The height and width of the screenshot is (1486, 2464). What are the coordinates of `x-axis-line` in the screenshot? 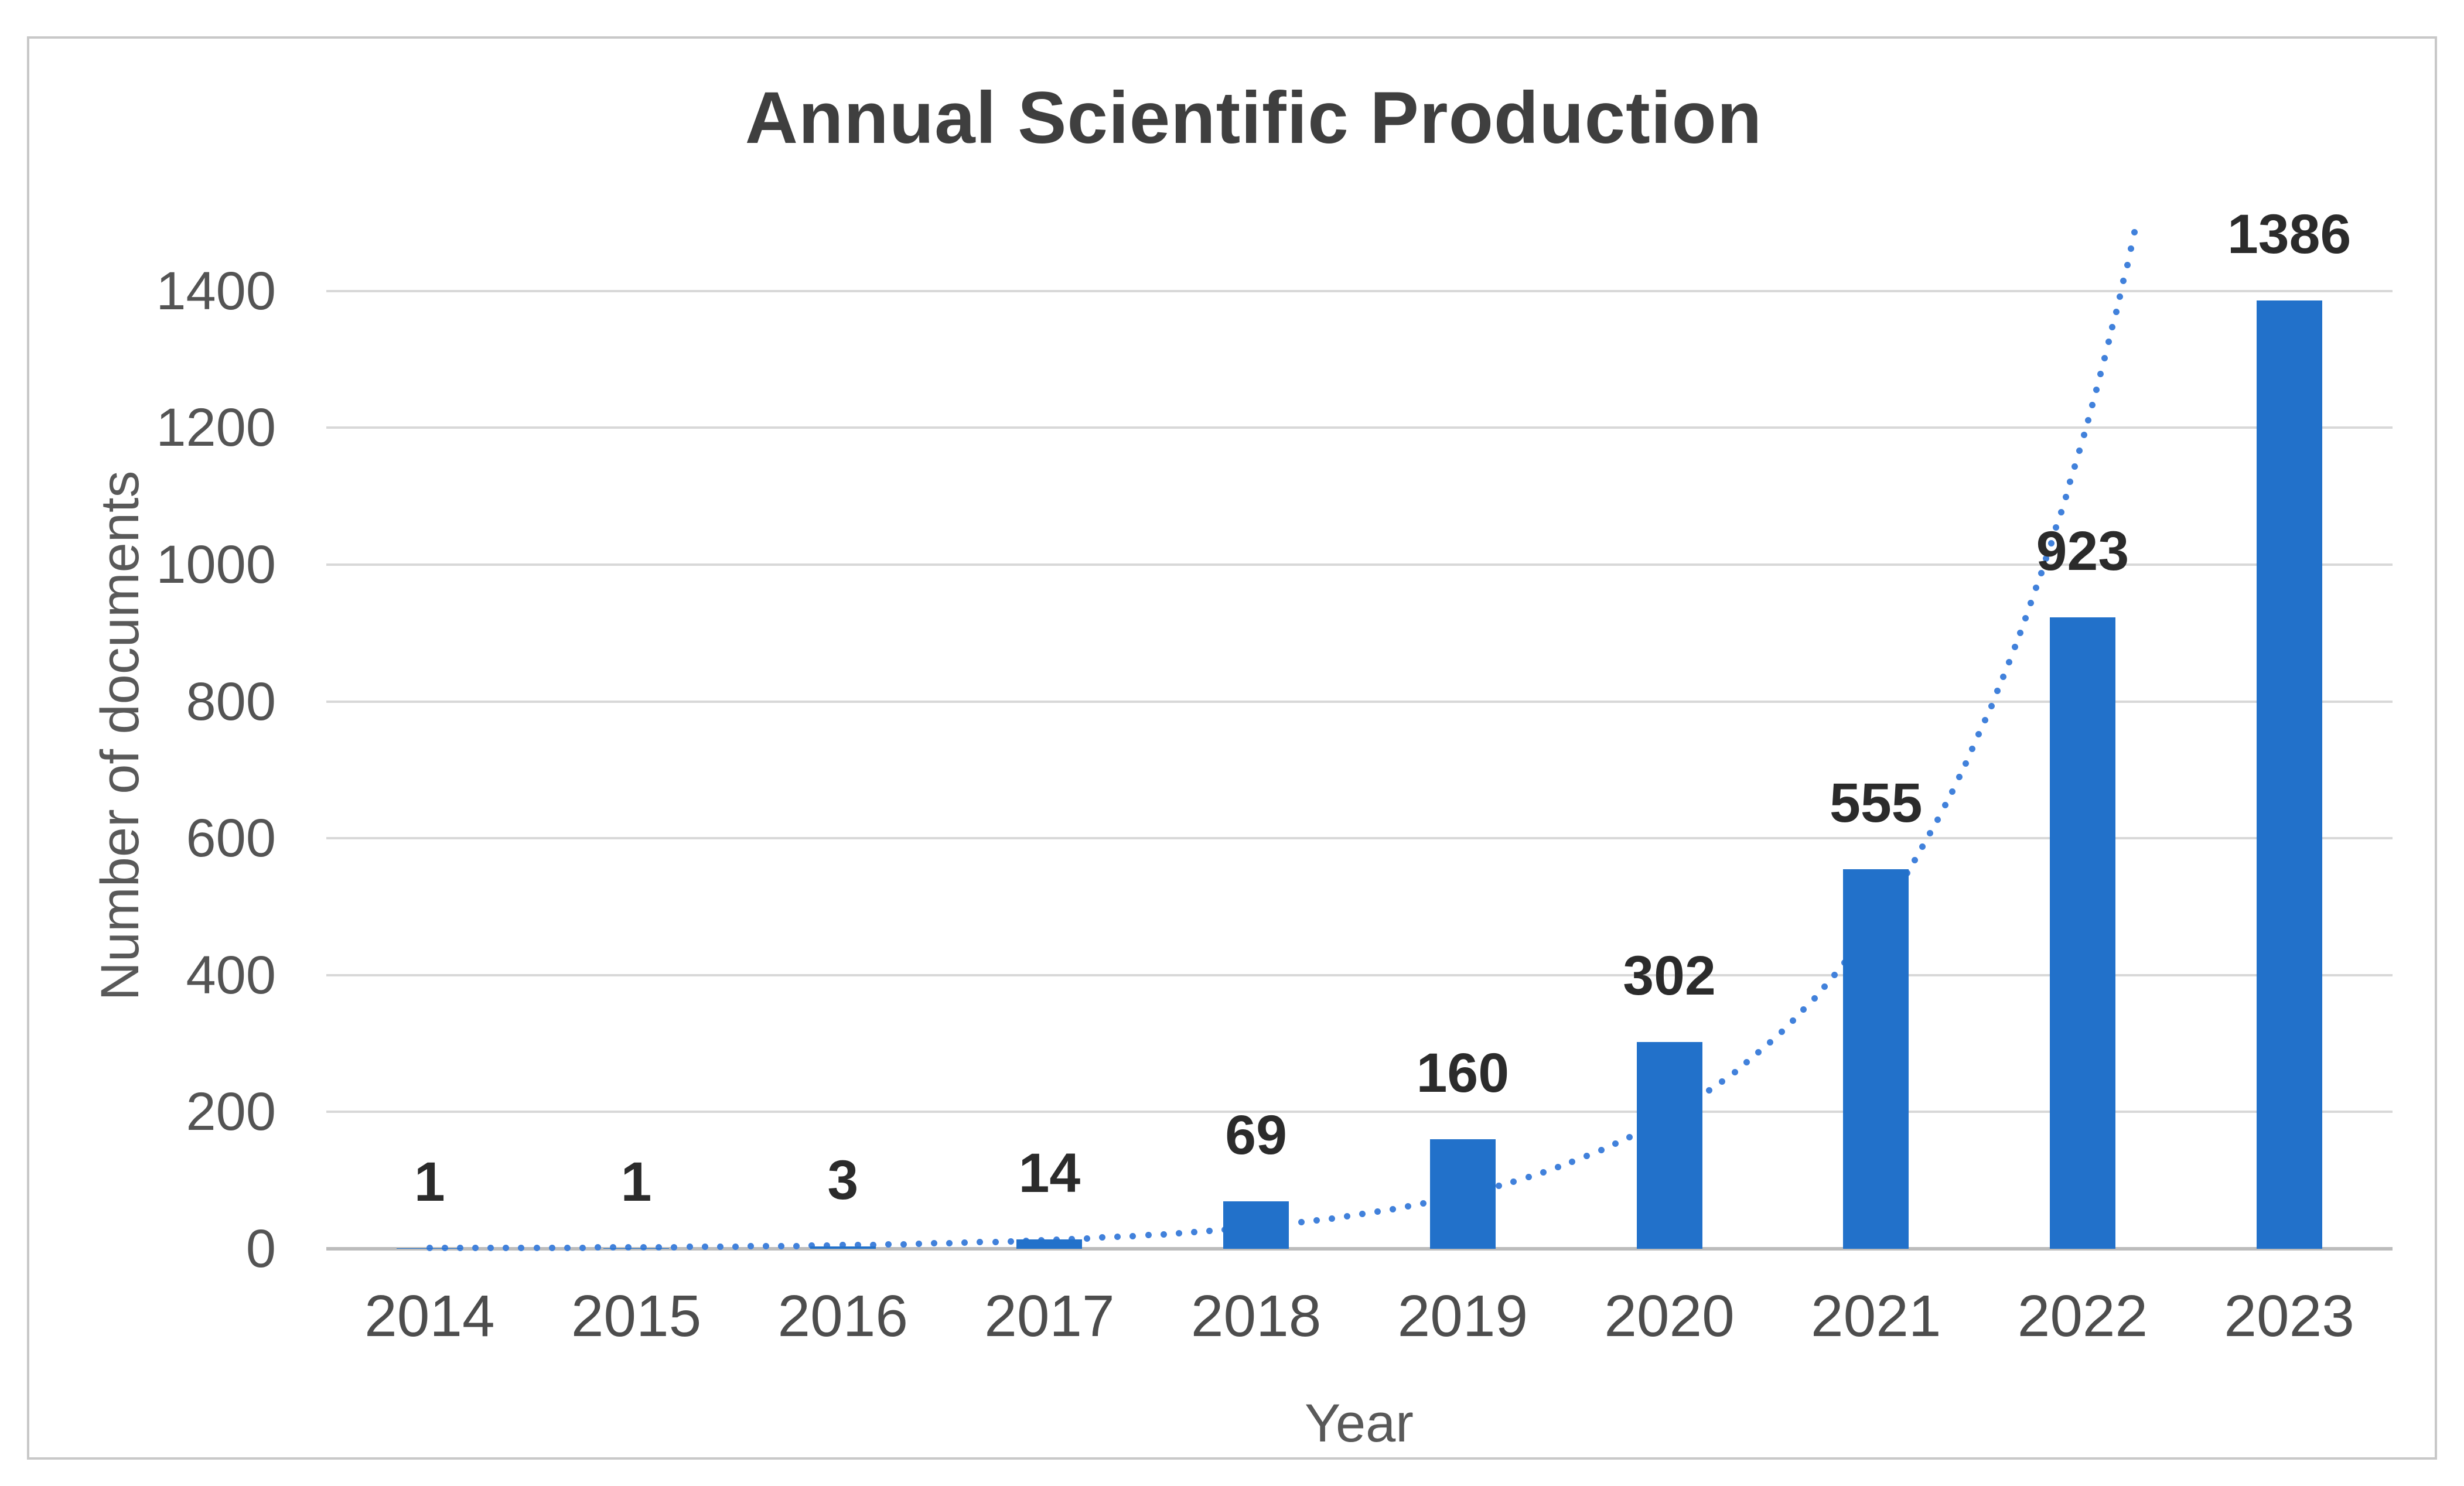 It's located at (1359, 1249).